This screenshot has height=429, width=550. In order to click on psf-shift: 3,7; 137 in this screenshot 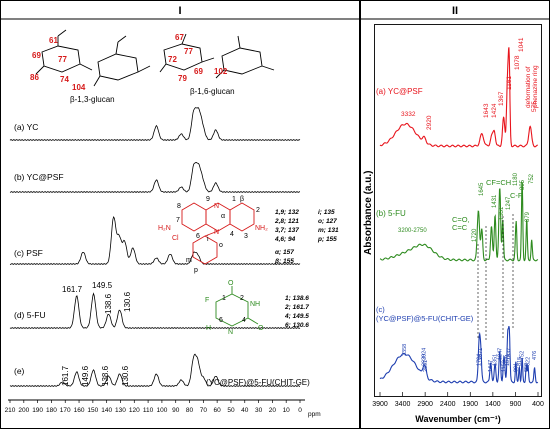, I will do `click(287, 230)`.